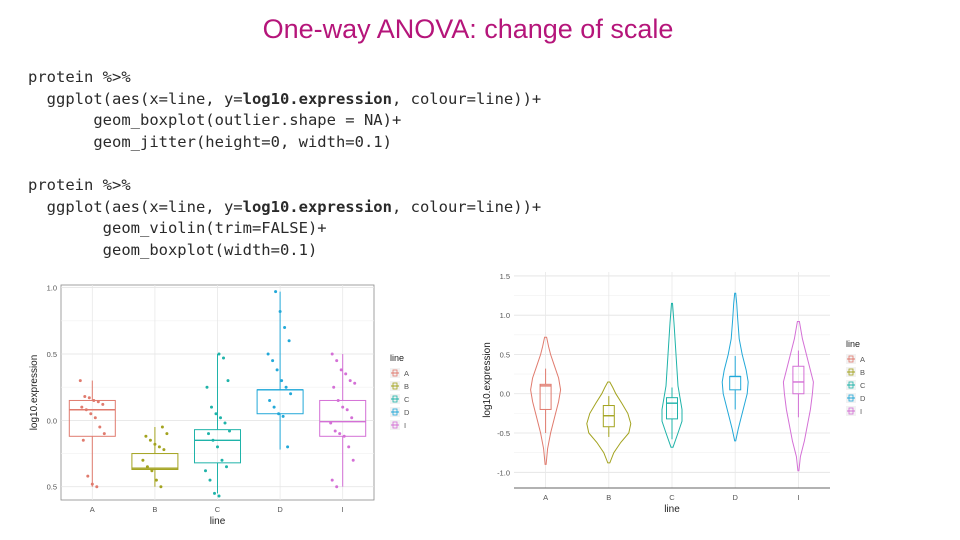  Describe the element at coordinates (851, 359) in the screenshot. I see `legend-key-box-A` at that location.